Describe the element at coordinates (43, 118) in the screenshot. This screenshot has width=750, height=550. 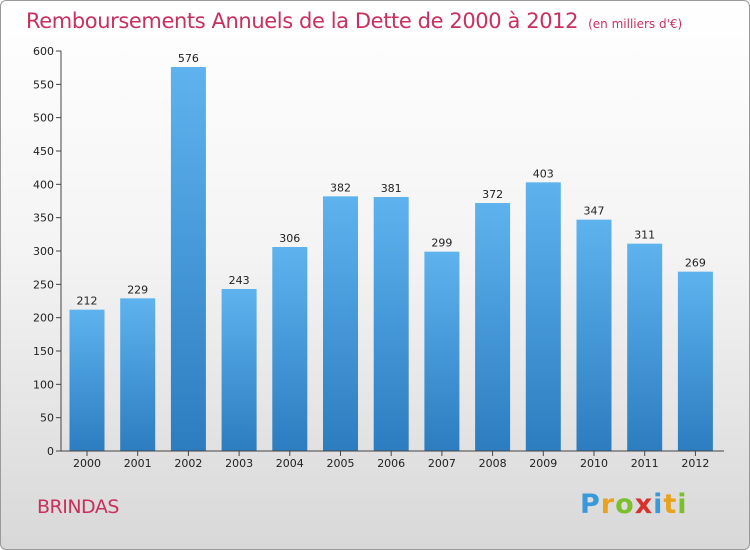
I see `y-tick-label: 500` at that location.